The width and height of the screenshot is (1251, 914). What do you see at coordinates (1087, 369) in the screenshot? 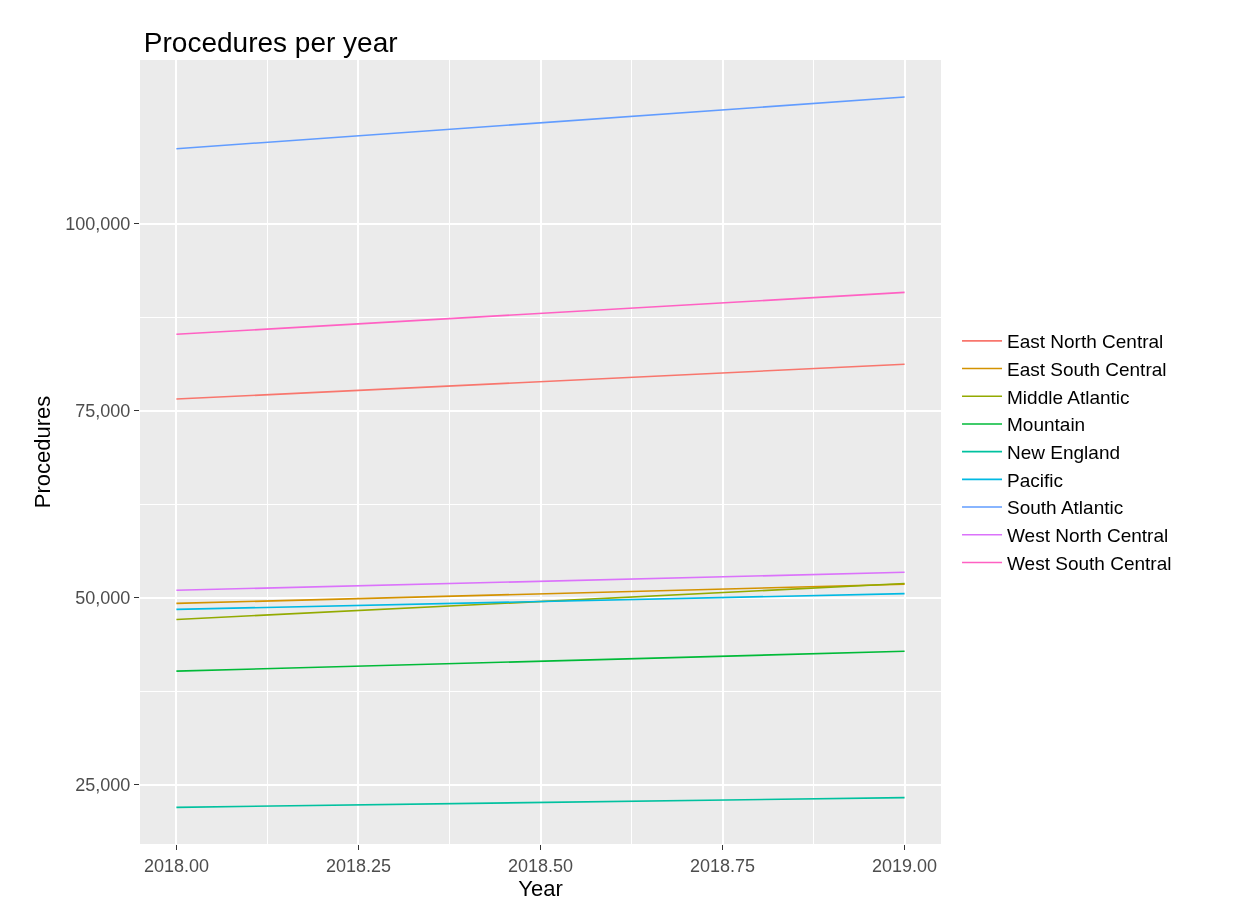
I see `legend-label: East South Central` at bounding box center [1087, 369].